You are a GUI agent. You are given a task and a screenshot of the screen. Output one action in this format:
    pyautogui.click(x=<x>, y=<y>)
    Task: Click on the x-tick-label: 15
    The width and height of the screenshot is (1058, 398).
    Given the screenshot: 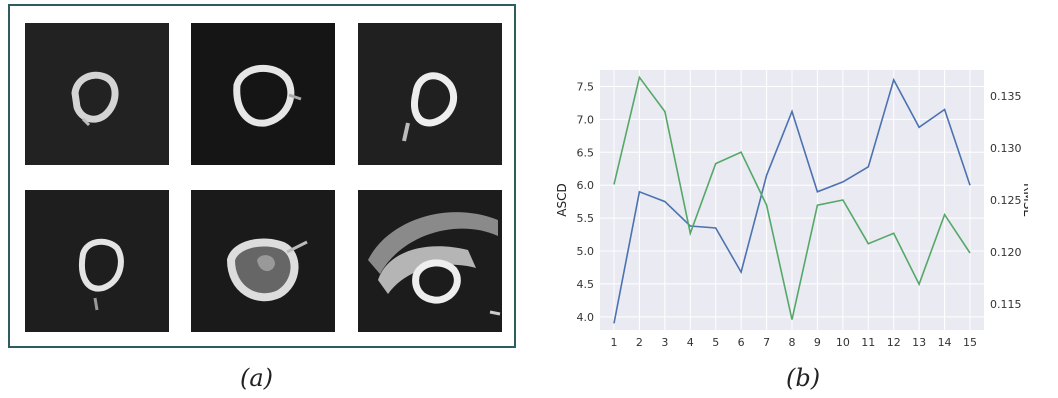 What is the action you would take?
    pyautogui.click(x=970, y=342)
    